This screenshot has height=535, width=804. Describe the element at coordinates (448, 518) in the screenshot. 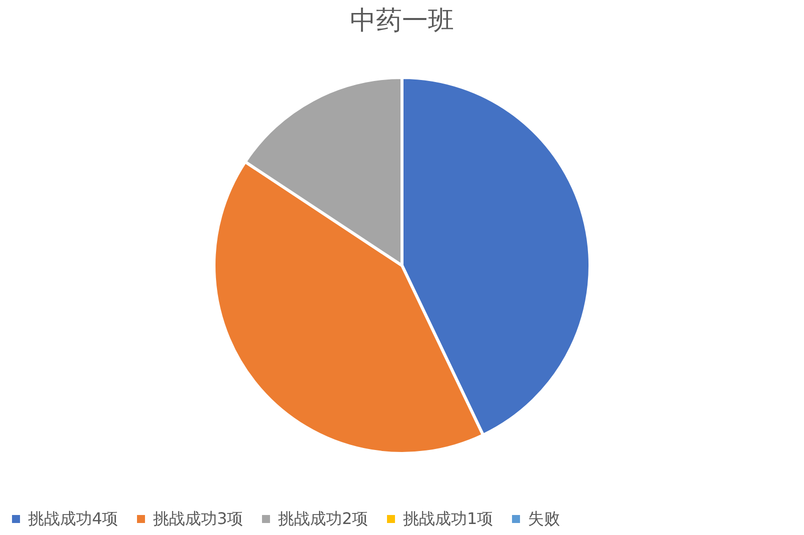

I see `legend-label: 挑战成功1项` at that location.